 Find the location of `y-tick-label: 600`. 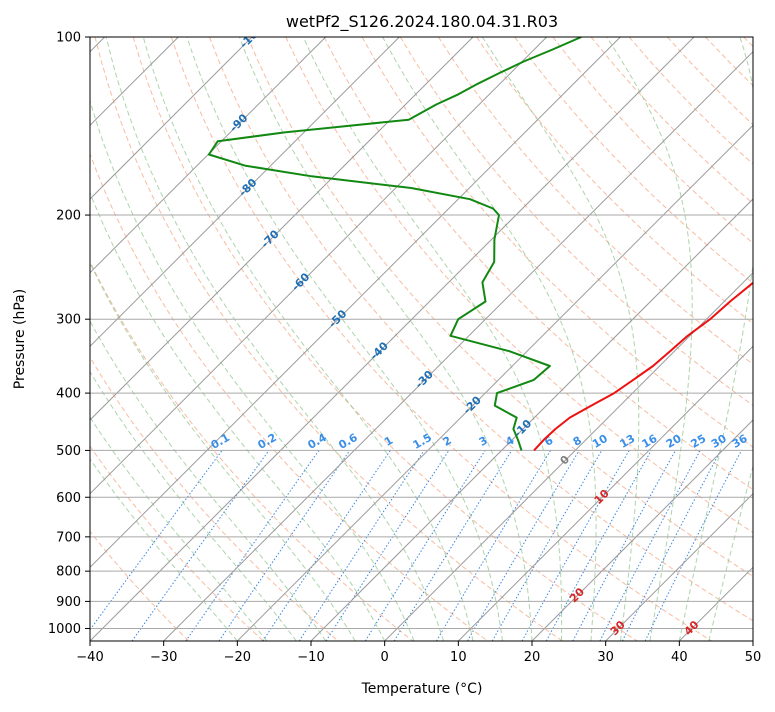

y-tick-label: 600 is located at coordinates (68, 498).